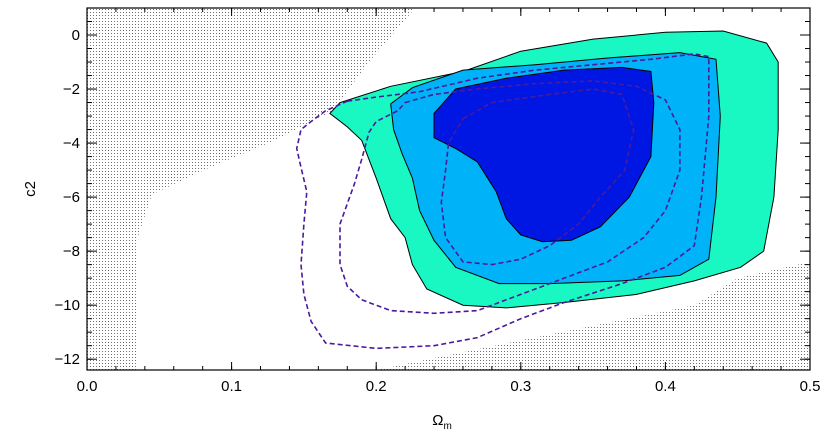  I want to click on x-tick-label: 0.5, so click(810, 386).